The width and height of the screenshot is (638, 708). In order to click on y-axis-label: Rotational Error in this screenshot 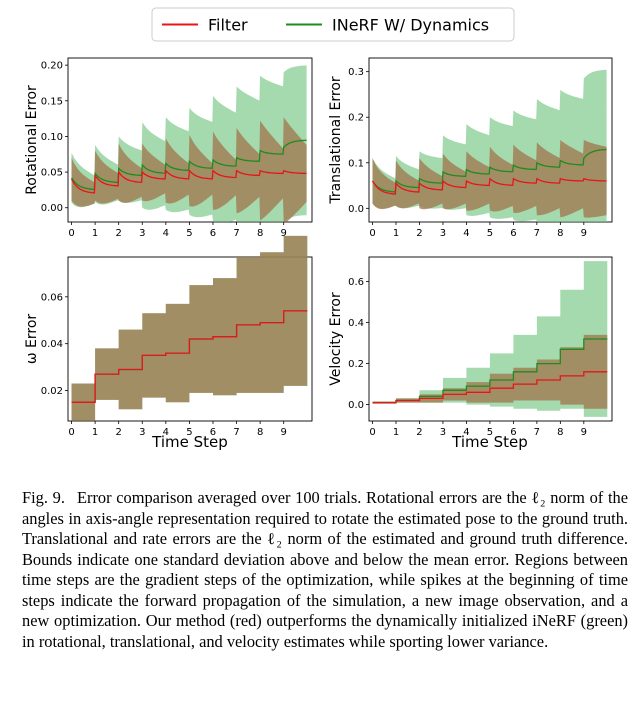, I will do `click(32, 140)`.